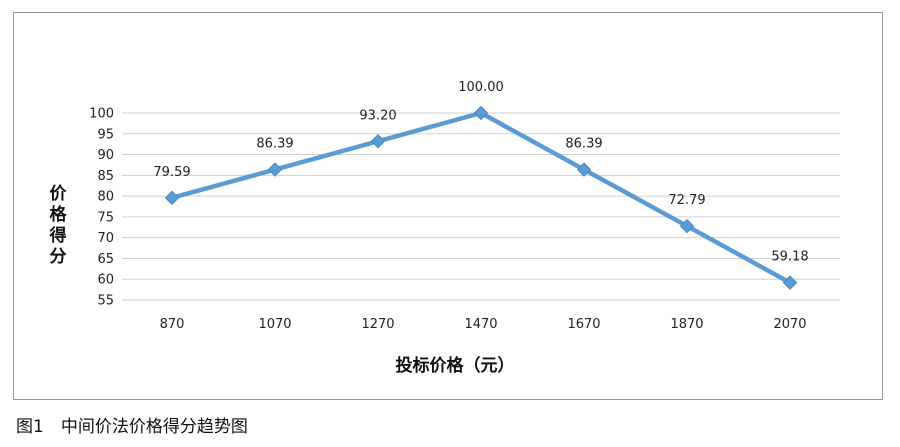  What do you see at coordinates (101, 208) in the screenshot?
I see `y-tick-labels: 55 60 65 70 75 80 85 90 95 100` at bounding box center [101, 208].